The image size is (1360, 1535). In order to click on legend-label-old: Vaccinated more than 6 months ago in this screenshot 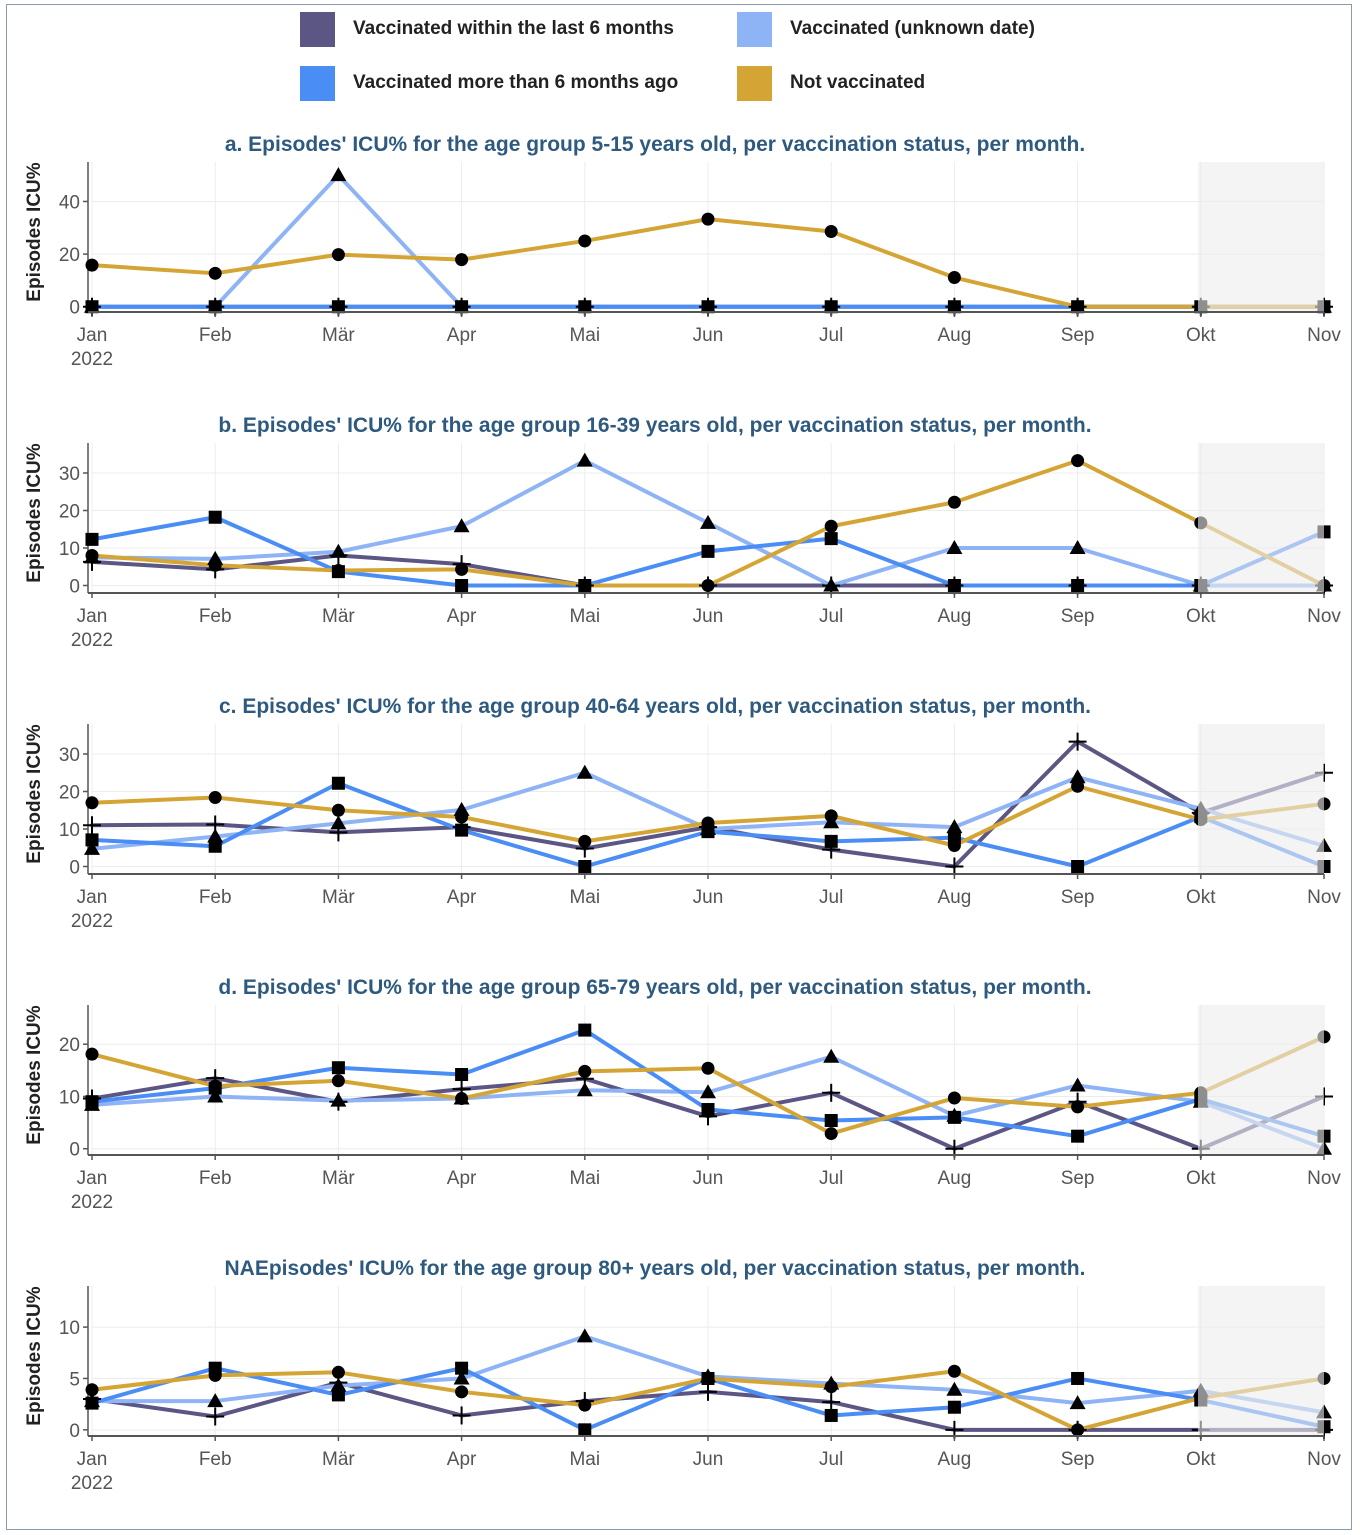, I will do `click(516, 82)`.